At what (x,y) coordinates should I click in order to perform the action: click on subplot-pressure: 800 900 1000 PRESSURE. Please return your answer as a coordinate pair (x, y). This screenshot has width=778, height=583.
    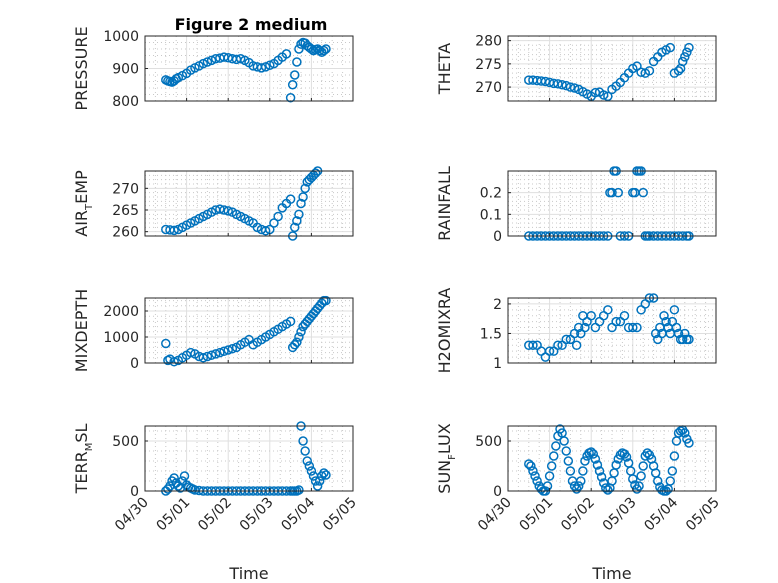
    Looking at the image, I should click on (213, 68).